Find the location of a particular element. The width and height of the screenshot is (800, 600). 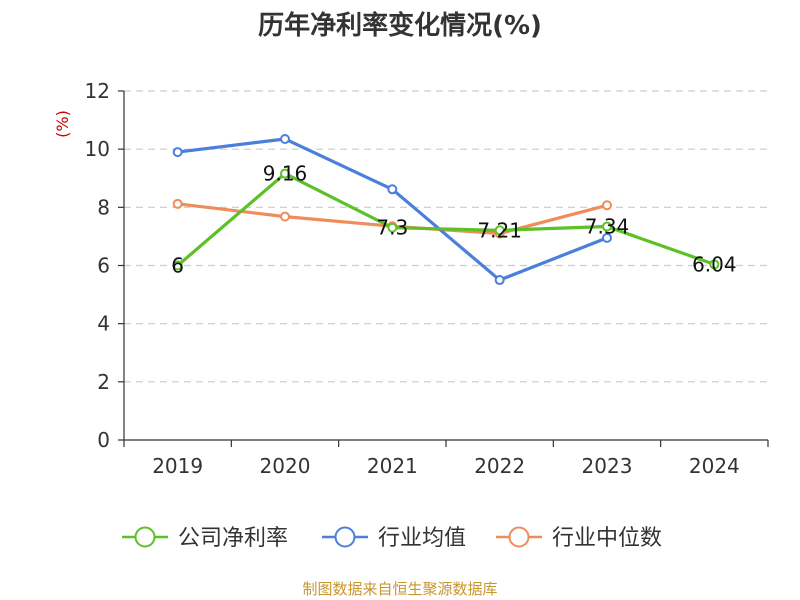

y-axis-unit-label: (%) is located at coordinates (62, 124).